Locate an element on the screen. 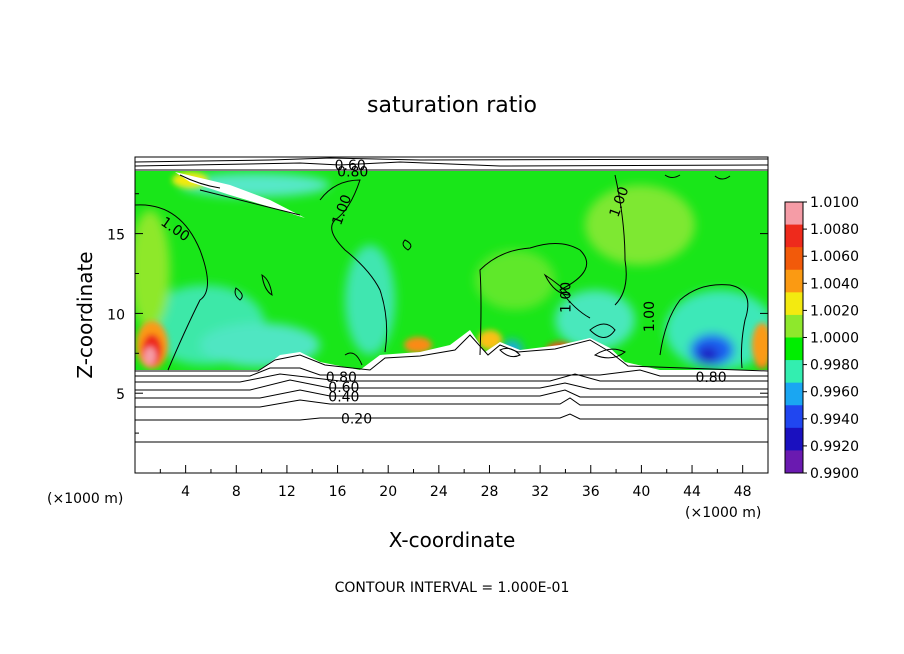  colorbar-label: 1.0040 is located at coordinates (834, 284).